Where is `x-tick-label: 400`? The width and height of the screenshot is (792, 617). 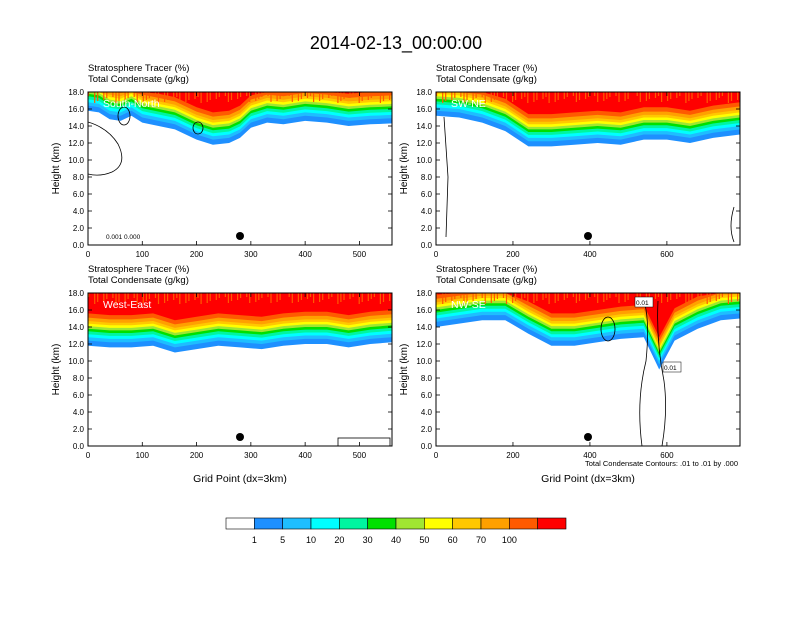 x-tick-label: 400 is located at coordinates (590, 254).